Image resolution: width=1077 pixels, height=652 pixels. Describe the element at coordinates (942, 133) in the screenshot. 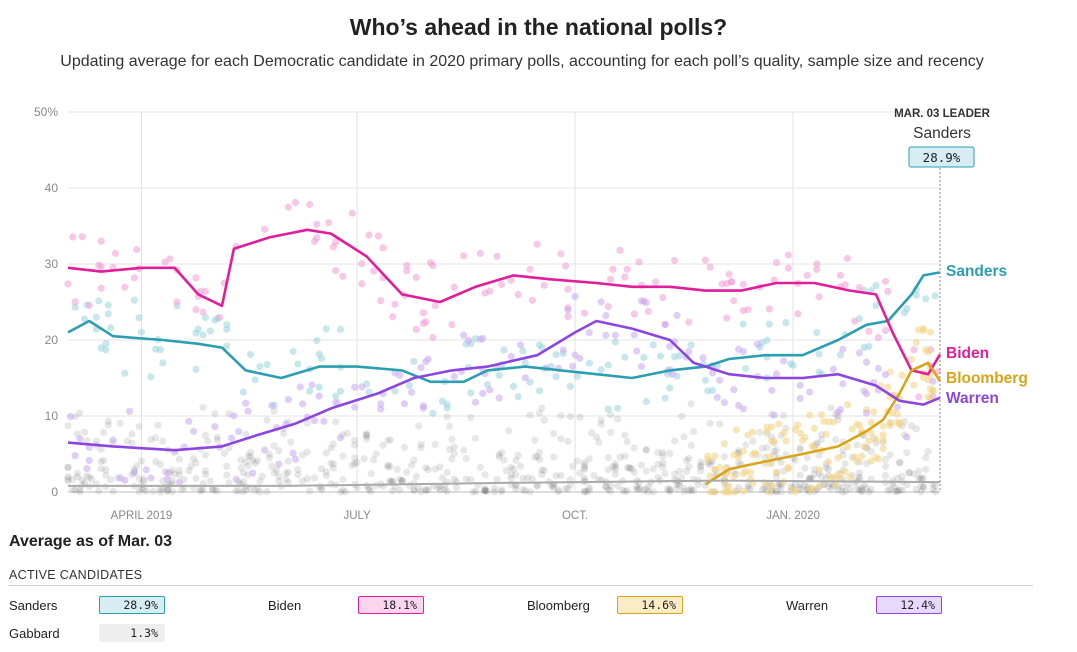

I see `leader-name: Sanders` at that location.